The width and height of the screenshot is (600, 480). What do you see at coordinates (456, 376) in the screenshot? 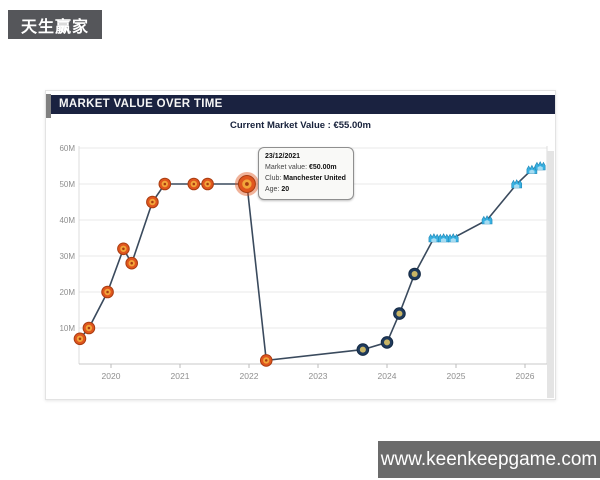
I see `x-axis-tick-label: 2025` at bounding box center [456, 376].